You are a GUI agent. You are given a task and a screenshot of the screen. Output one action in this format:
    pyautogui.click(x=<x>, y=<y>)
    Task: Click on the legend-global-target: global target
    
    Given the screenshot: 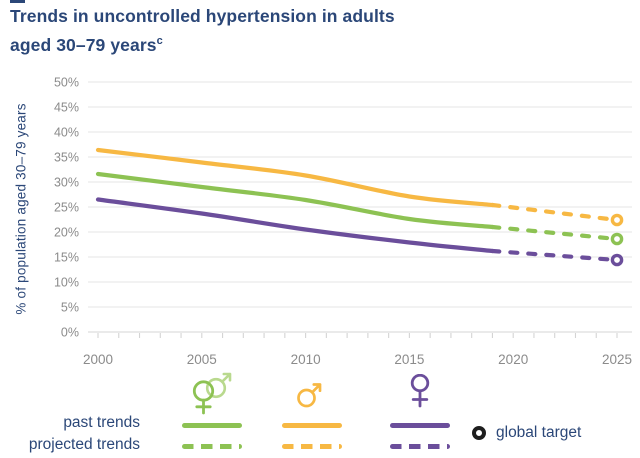 What is the action you would take?
    pyautogui.click(x=526, y=433)
    